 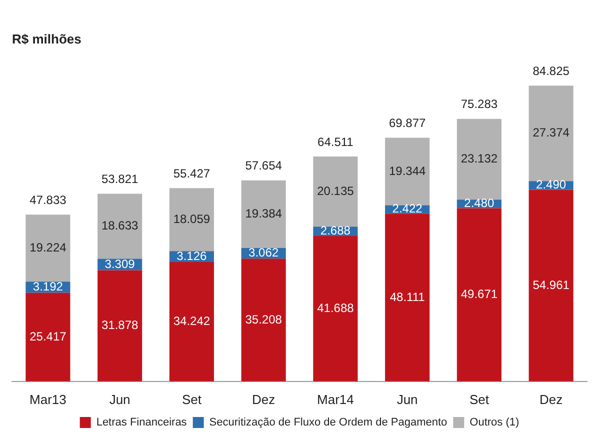 I want to click on data-label: 18.633, so click(x=119, y=225).